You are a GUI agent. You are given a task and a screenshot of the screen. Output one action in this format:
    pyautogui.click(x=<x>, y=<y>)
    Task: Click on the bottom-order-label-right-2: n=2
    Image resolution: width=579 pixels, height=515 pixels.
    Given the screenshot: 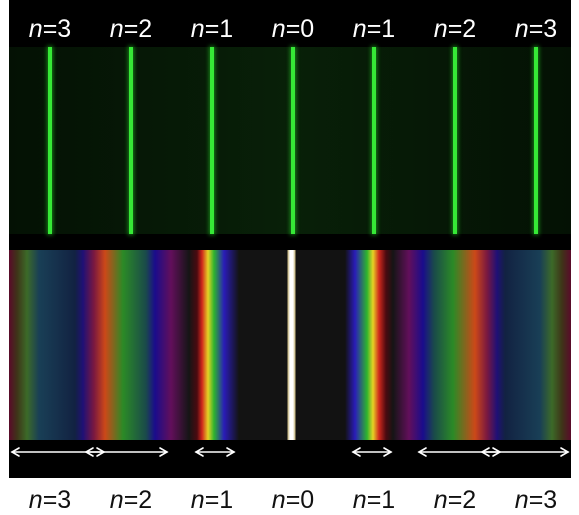 What is the action you would take?
    pyautogui.click(x=455, y=500)
    